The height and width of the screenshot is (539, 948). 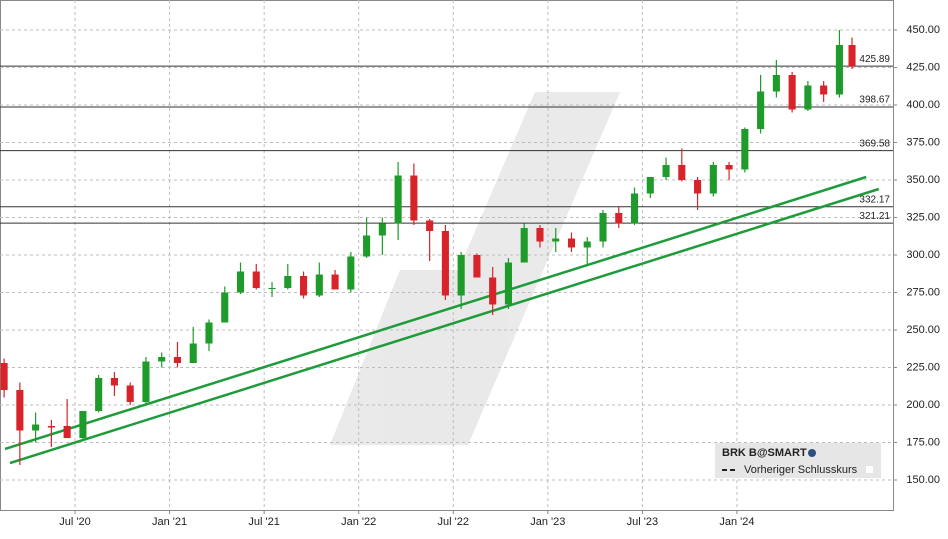 I want to click on legend-symbol: BRK B@SMART, so click(x=764, y=453).